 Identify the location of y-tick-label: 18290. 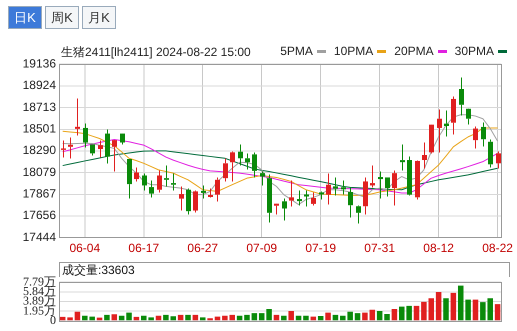
(39, 150).